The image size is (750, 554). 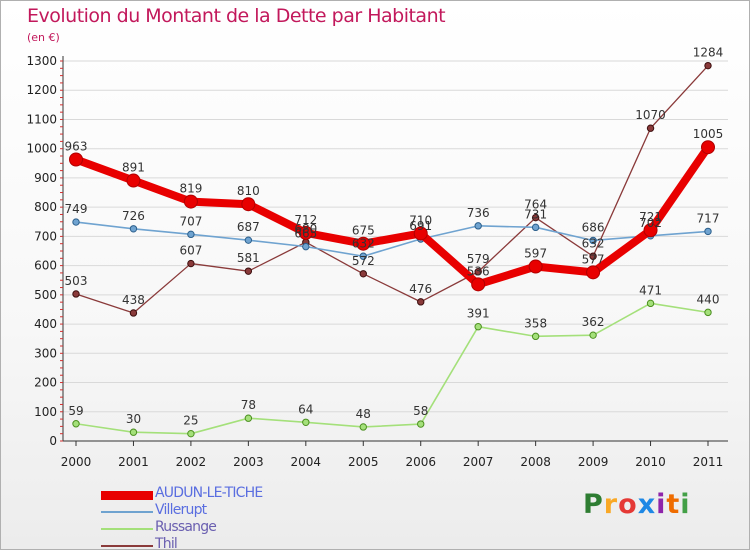 What do you see at coordinates (478, 271) in the screenshot?
I see `data-label: 536` at bounding box center [478, 271].